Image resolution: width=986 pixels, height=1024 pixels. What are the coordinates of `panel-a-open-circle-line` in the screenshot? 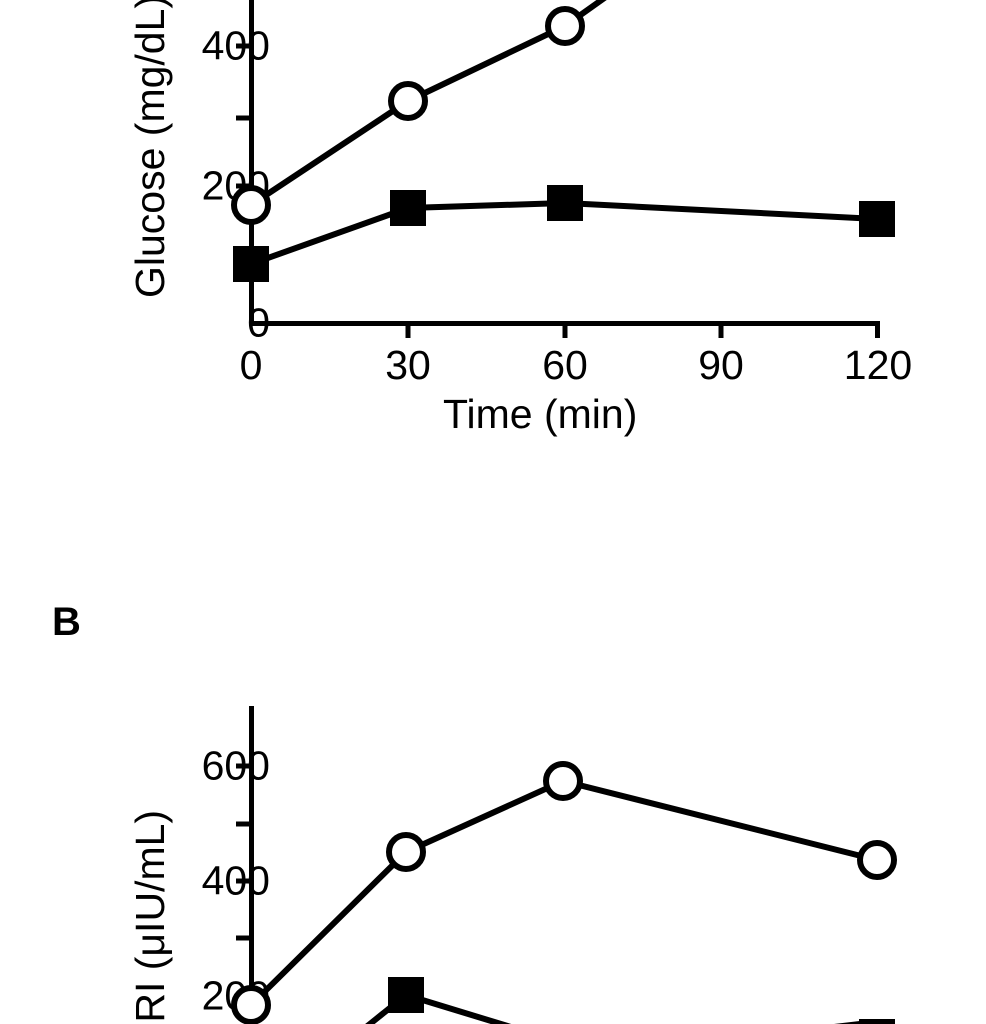 It's located at (428, 104).